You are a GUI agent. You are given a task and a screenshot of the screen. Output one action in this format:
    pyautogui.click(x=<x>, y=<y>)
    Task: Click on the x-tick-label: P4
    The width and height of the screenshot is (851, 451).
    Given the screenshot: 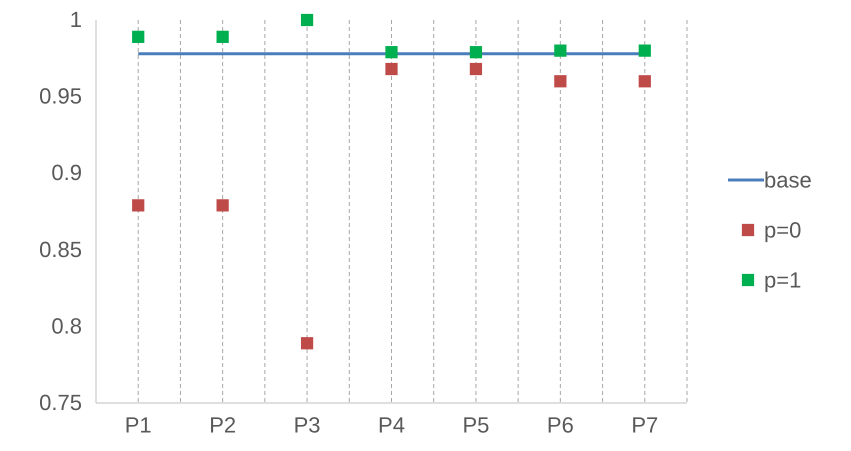 What is the action you would take?
    pyautogui.click(x=391, y=425)
    